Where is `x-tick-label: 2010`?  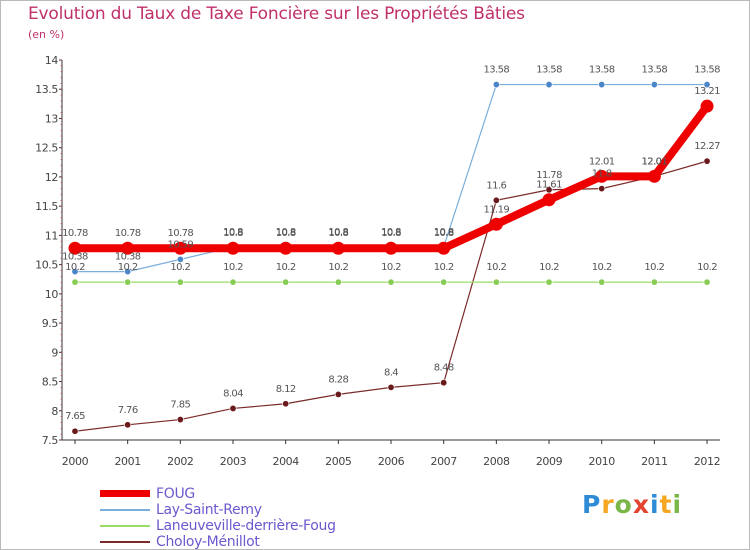 x-tick-label: 2010 is located at coordinates (601, 461).